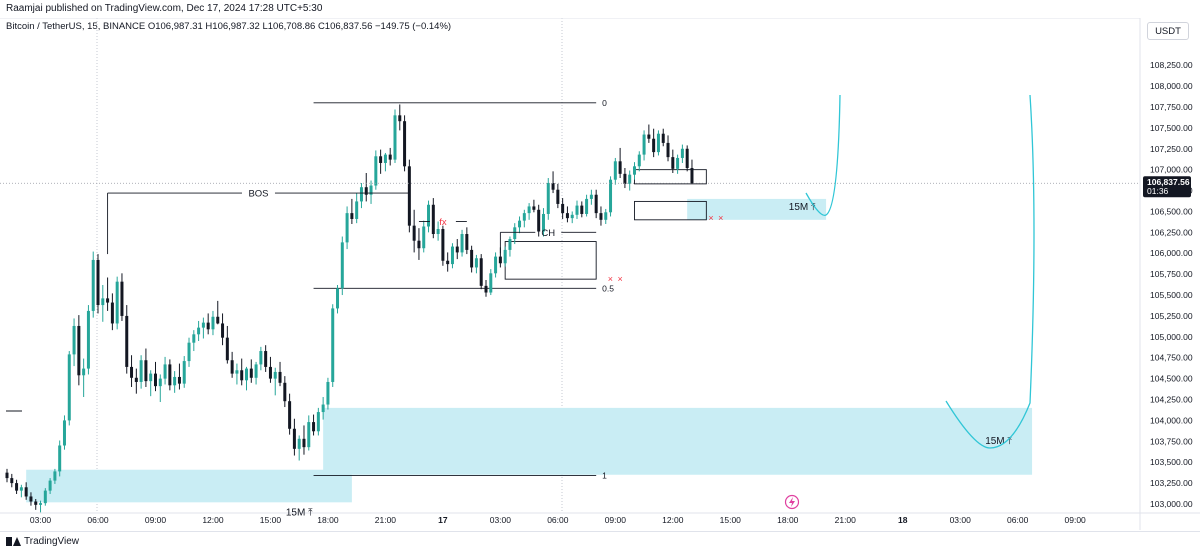 The image size is (1200, 552). I want to click on time-tick-label: 03:00, so click(961, 520).